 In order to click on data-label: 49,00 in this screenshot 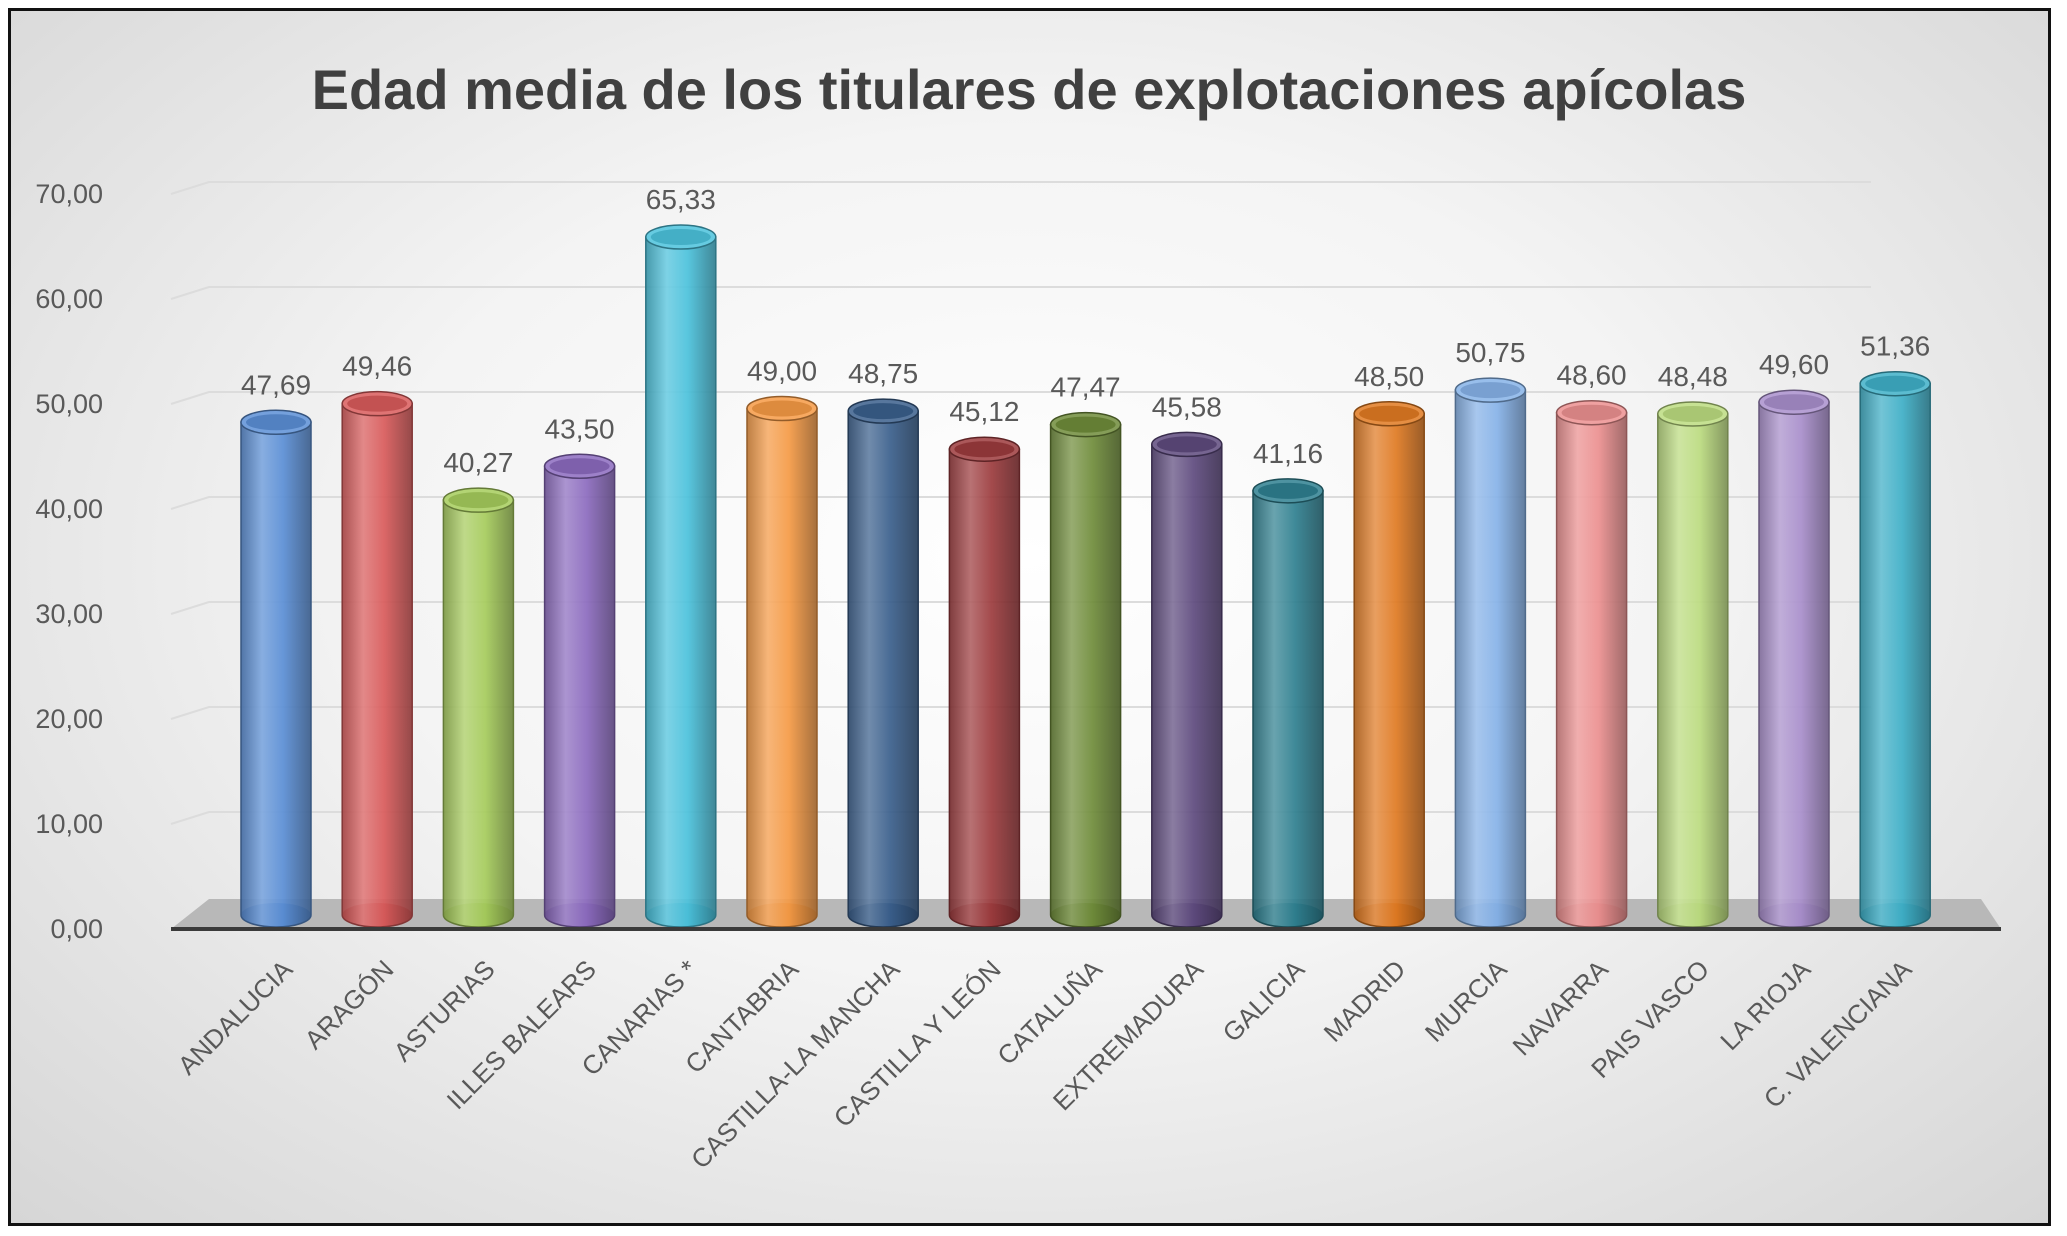, I will do `click(782, 371)`.